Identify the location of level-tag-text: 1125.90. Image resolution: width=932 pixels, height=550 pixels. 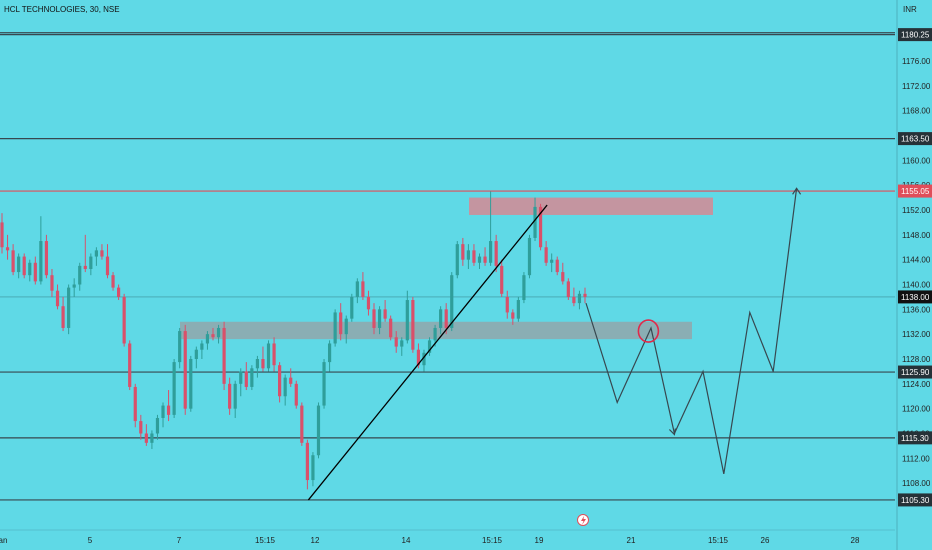
(915, 372).